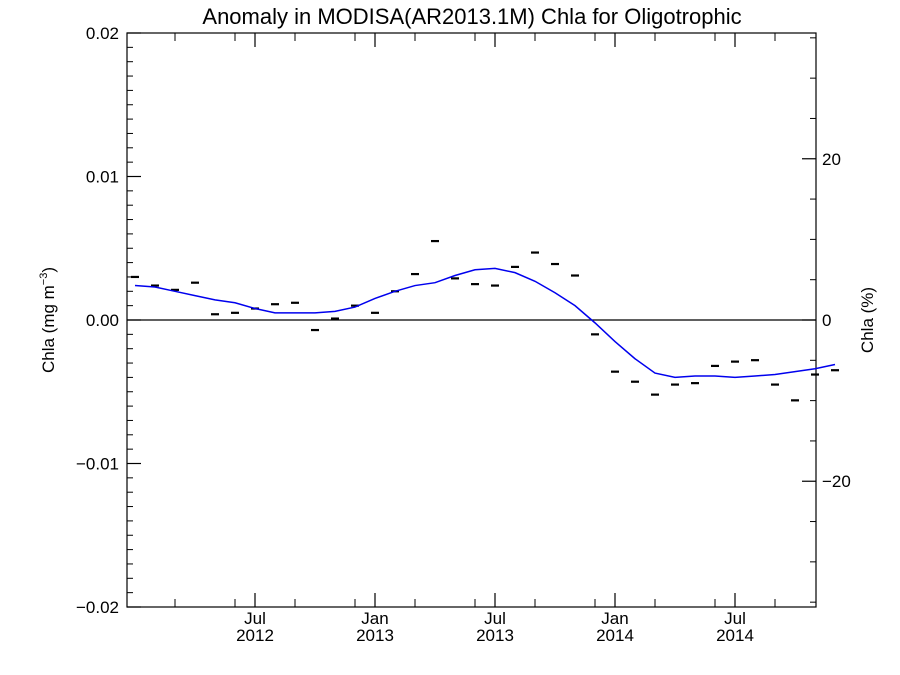 The width and height of the screenshot is (900, 675). I want to click on y-axis-left-label: Chla (mg m−3), so click(48, 320).